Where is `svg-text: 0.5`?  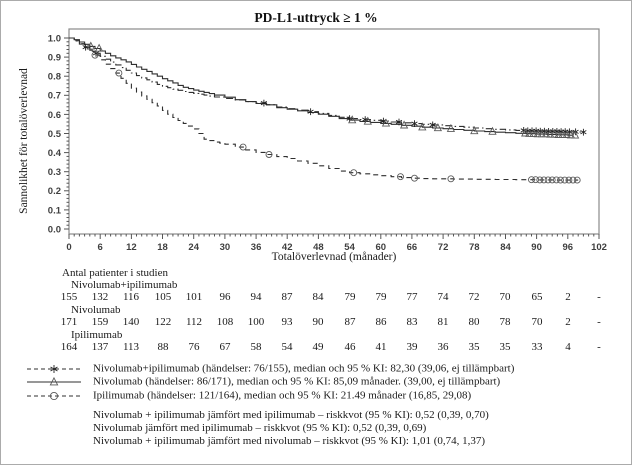
svg-text: 0.5 is located at coordinates (55, 134).